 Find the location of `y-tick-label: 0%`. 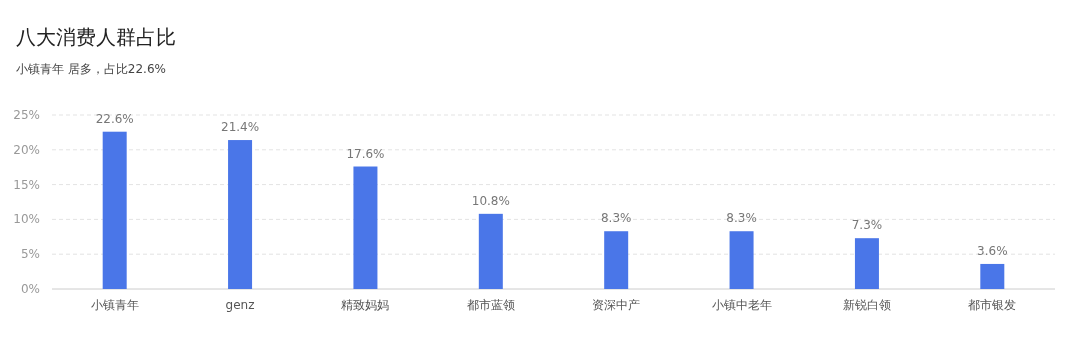

y-tick-label: 0% is located at coordinates (30, 289).